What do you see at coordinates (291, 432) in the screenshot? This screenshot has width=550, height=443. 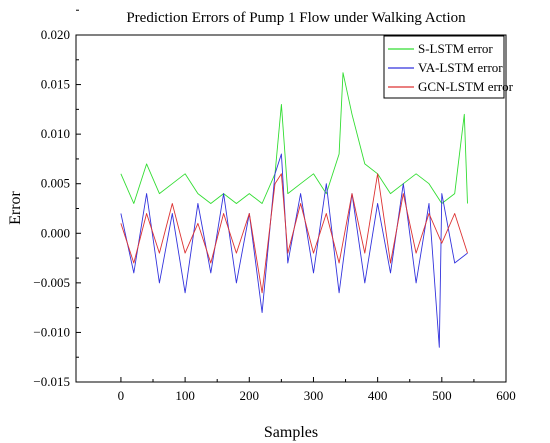 I see `x-axis-label: Samples` at bounding box center [291, 432].